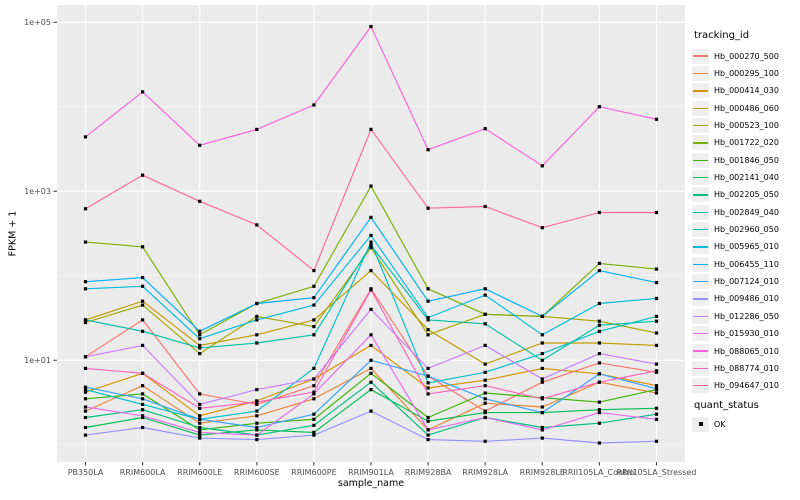 Image resolution: width=800 pixels, height=500 pixels. What do you see at coordinates (37, 22) in the screenshot?
I see `y-tick-label: 1e+05` at bounding box center [37, 22].